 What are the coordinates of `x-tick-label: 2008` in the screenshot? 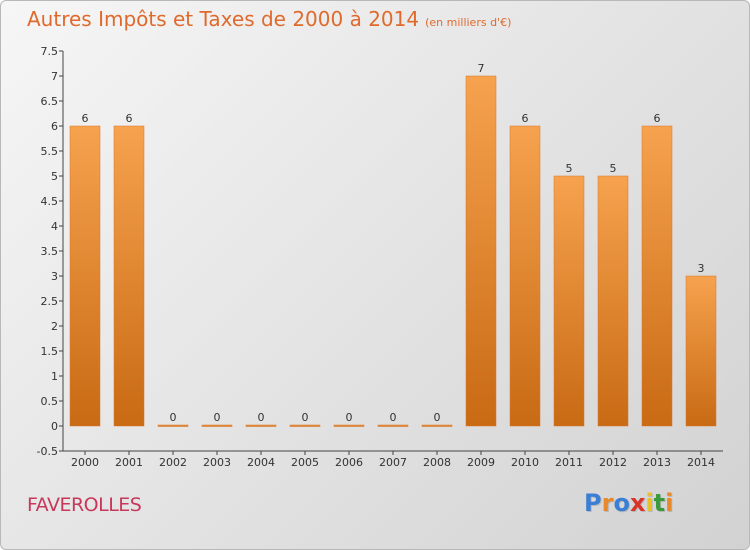 It's located at (437, 462).